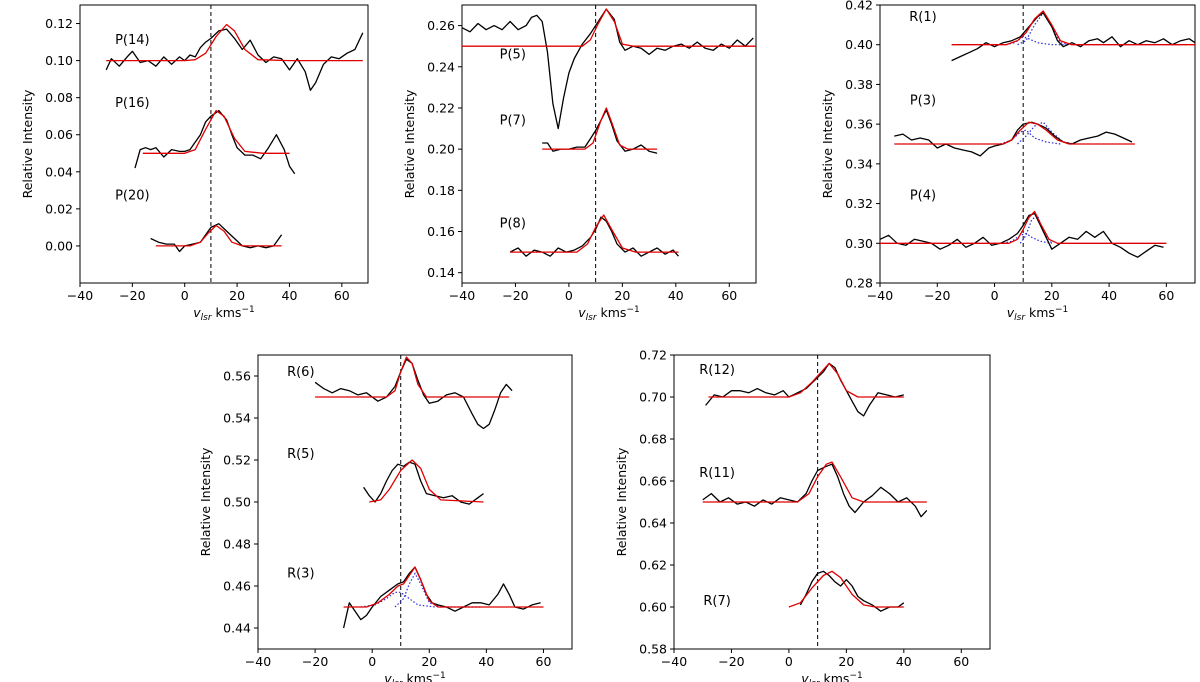 The height and width of the screenshot is (682, 1200). What do you see at coordinates (923, 196) in the screenshot?
I see `transition-label: P(4)` at bounding box center [923, 196].